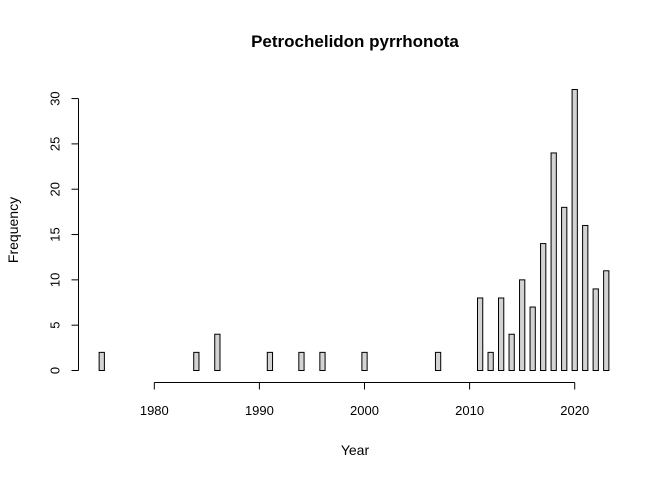 Image resolution: width=672 pixels, height=480 pixels. Describe the element at coordinates (364, 410) in the screenshot. I see `x-tick-label-2000: 2000` at that location.